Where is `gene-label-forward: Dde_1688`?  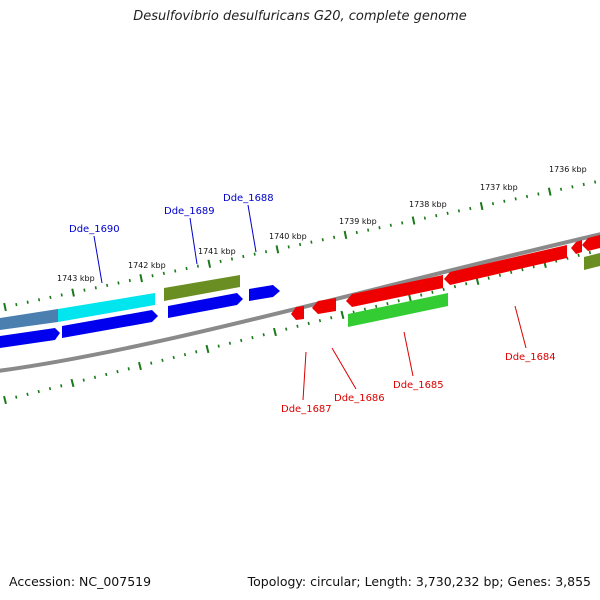
gene-label-forward: Dde_1688 is located at coordinates (248, 198).